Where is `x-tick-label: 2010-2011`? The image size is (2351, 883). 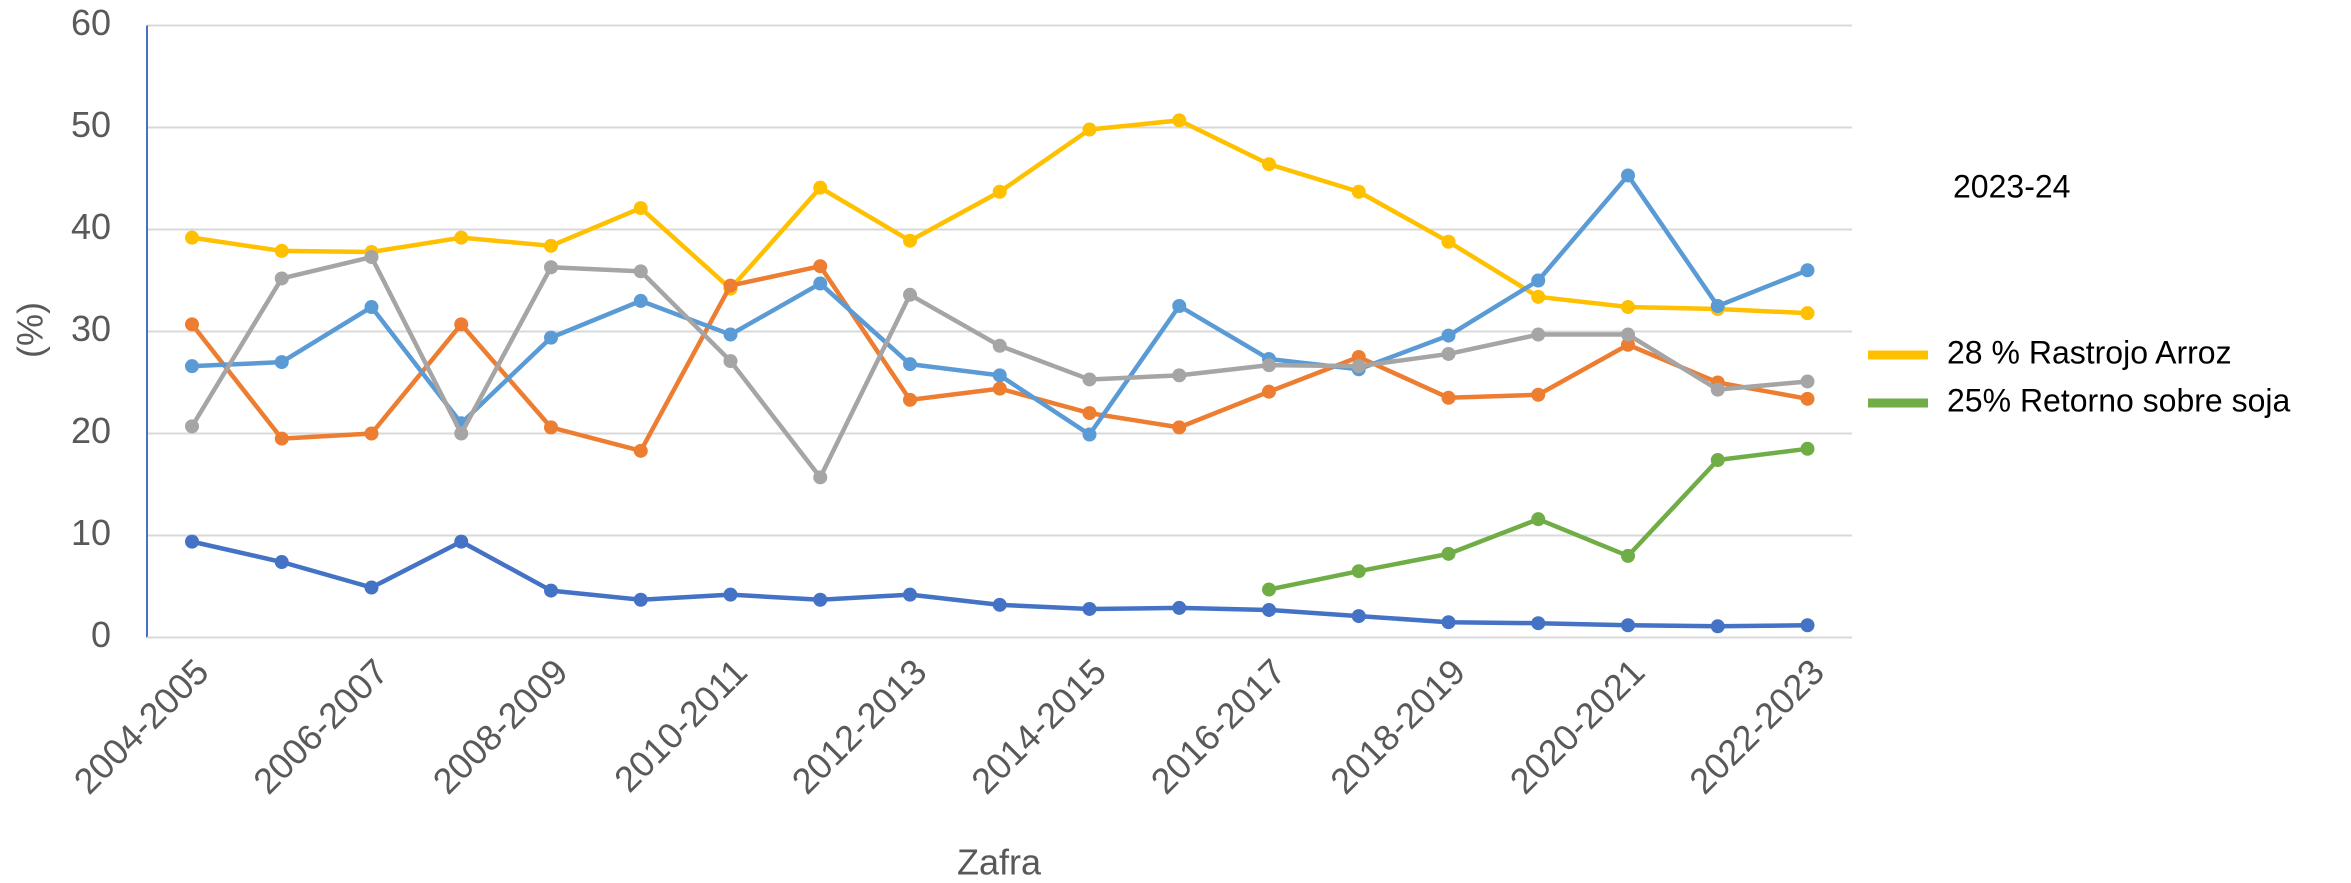 x-tick-label: 2010-2011 is located at coordinates (680, 725).